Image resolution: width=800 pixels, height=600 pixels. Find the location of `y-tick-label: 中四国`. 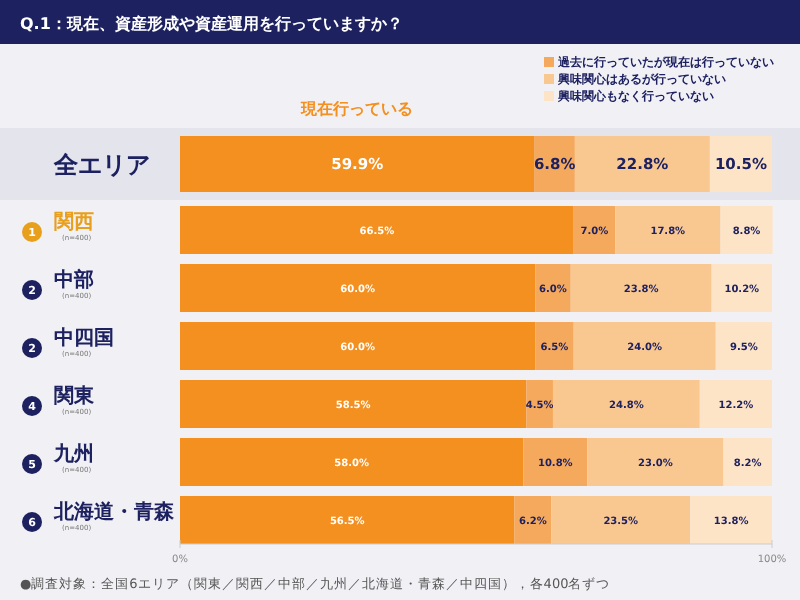

y-tick-label: 中四国 is located at coordinates (84, 338).